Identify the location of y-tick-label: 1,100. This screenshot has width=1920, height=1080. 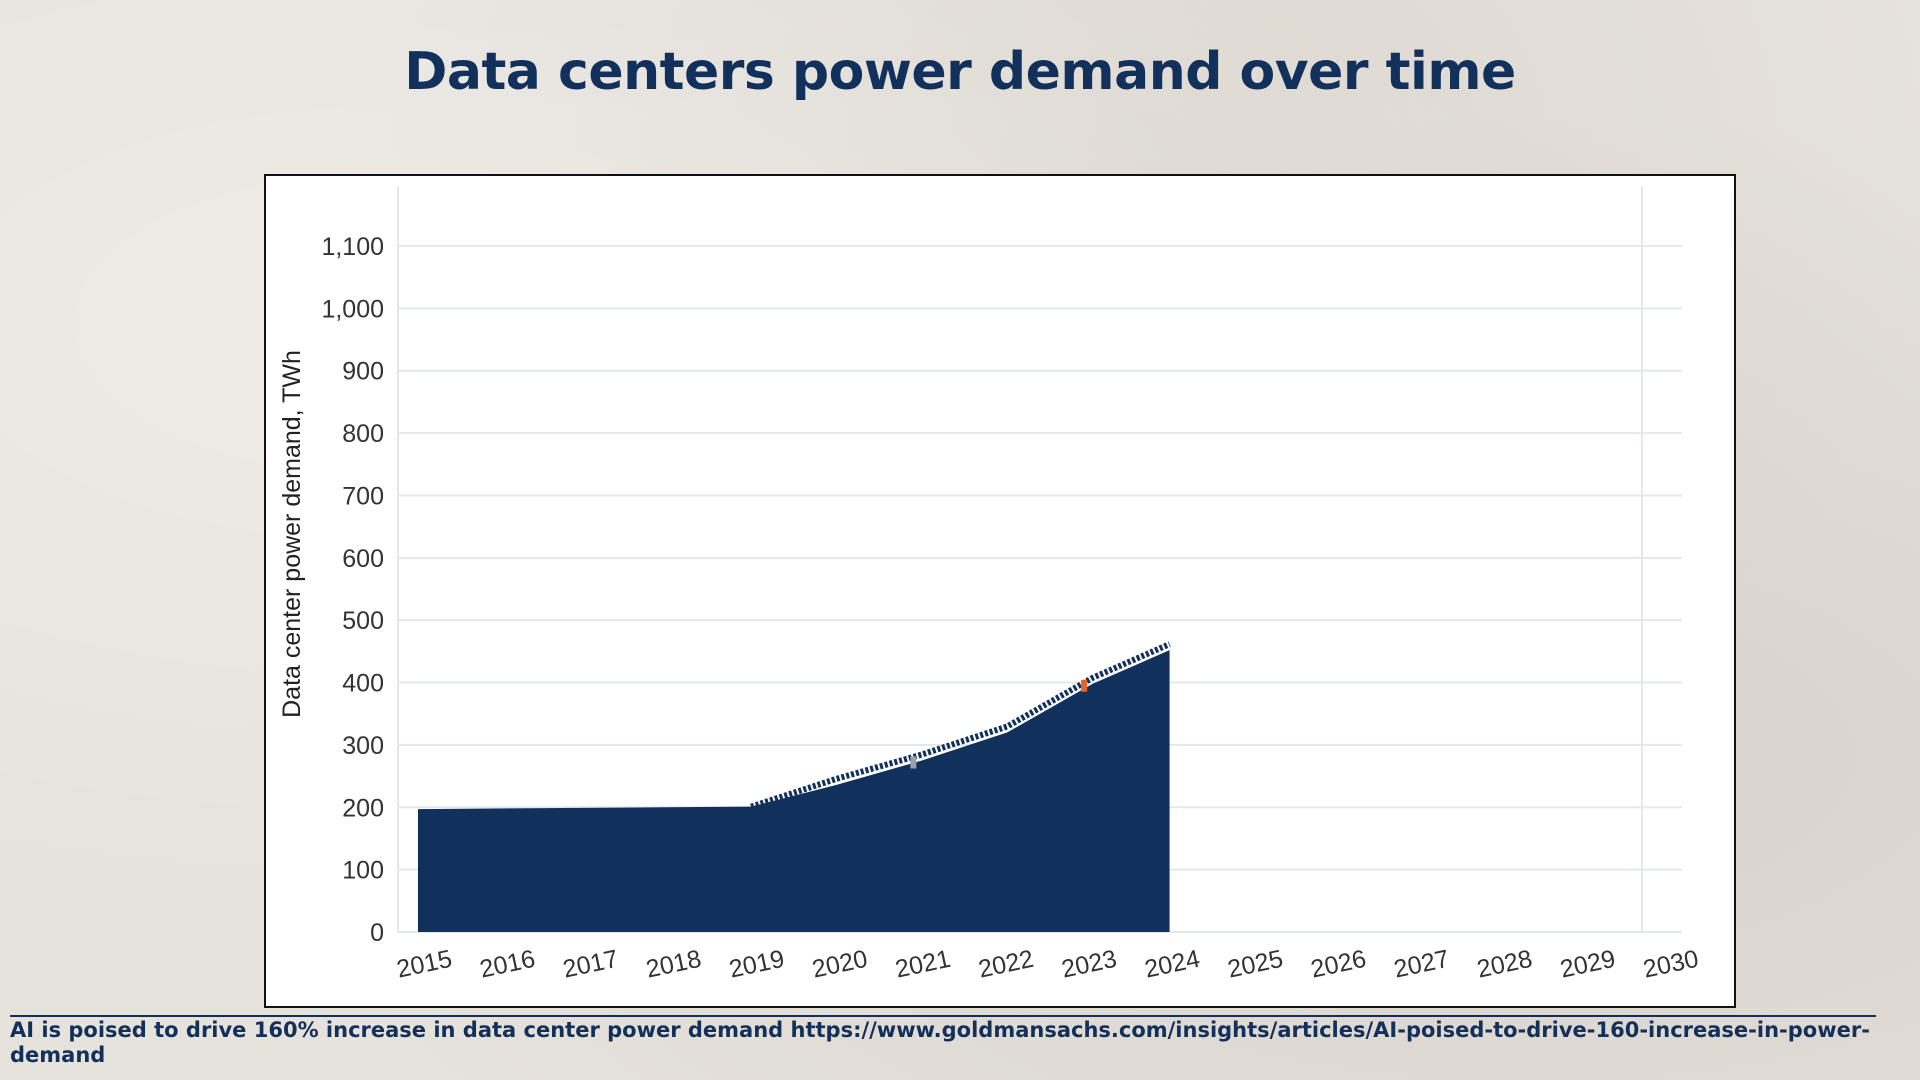
(352, 247).